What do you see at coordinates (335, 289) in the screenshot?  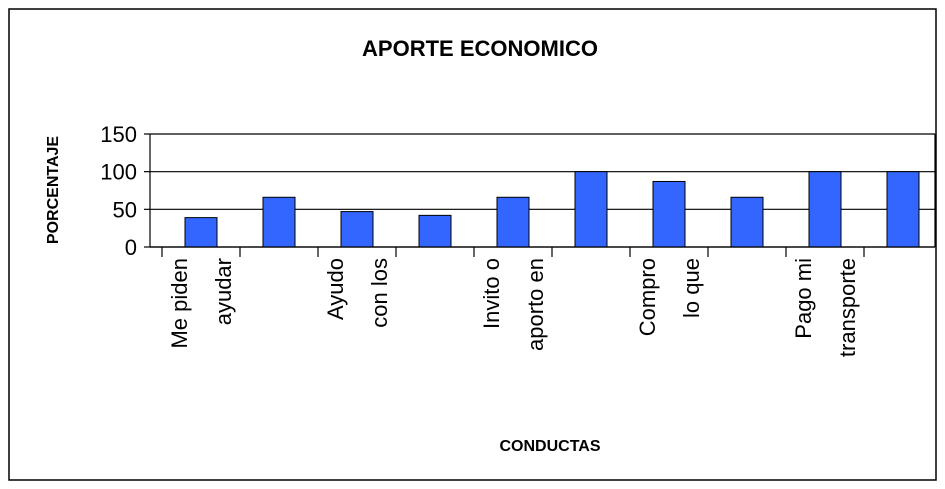 I see `x-tick-label-line: Ayudo` at bounding box center [335, 289].